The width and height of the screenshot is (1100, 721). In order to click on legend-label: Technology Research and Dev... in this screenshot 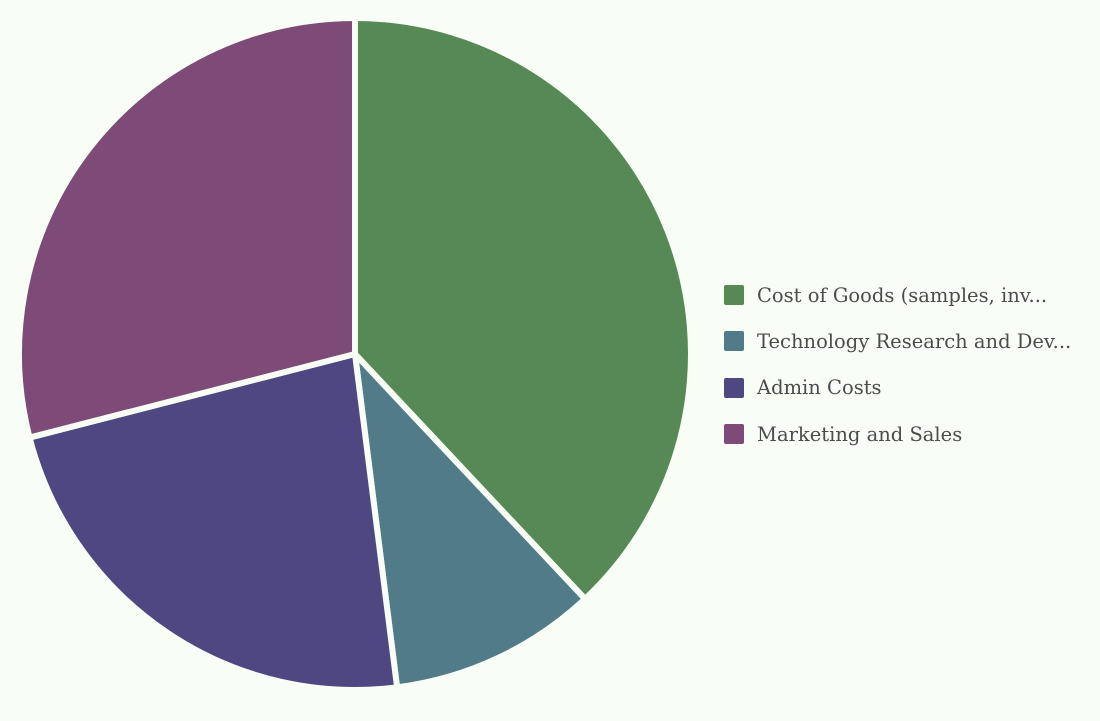, I will do `click(914, 341)`.